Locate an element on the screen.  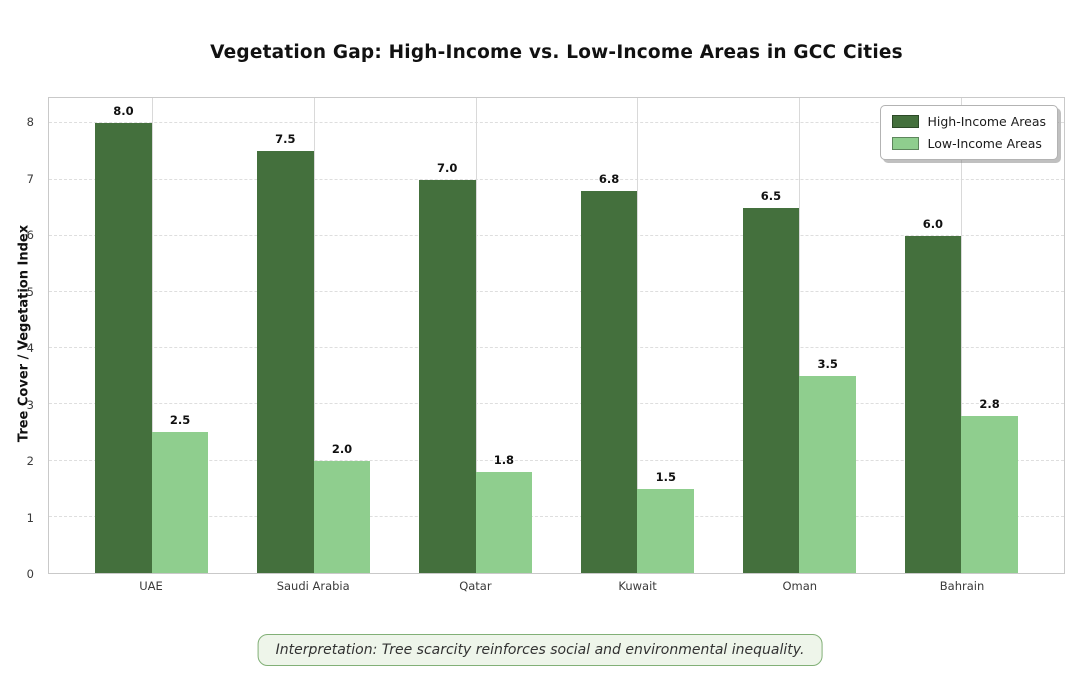
x-axis-ticks: UAE Saudi Arabia Qatar Kuwait Oman Bahrain is located at coordinates (556, 589).